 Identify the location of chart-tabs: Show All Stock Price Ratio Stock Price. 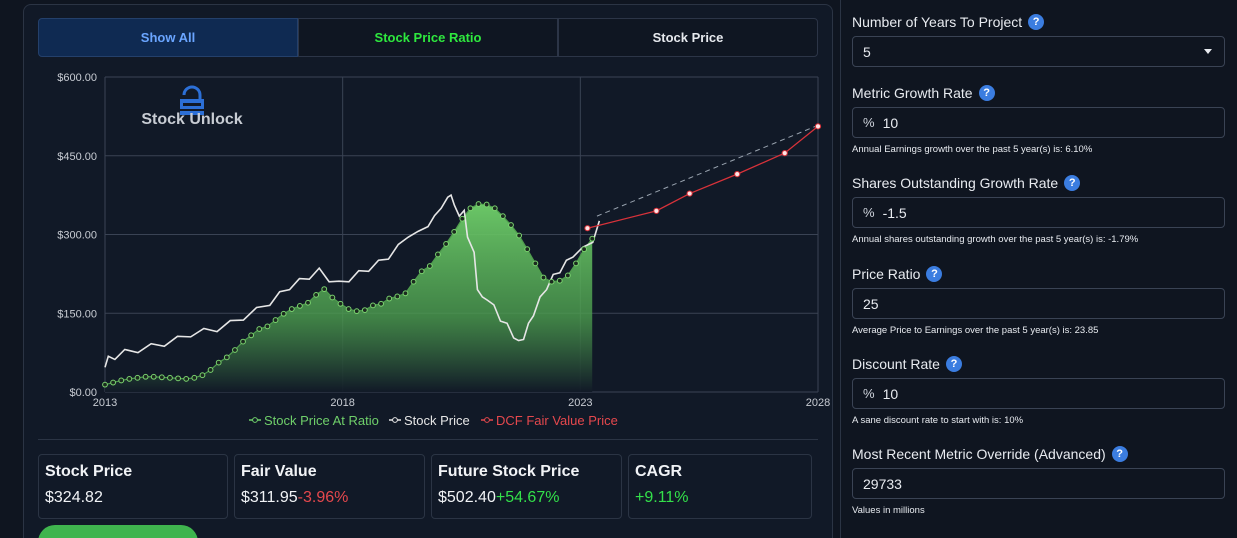
(428, 37).